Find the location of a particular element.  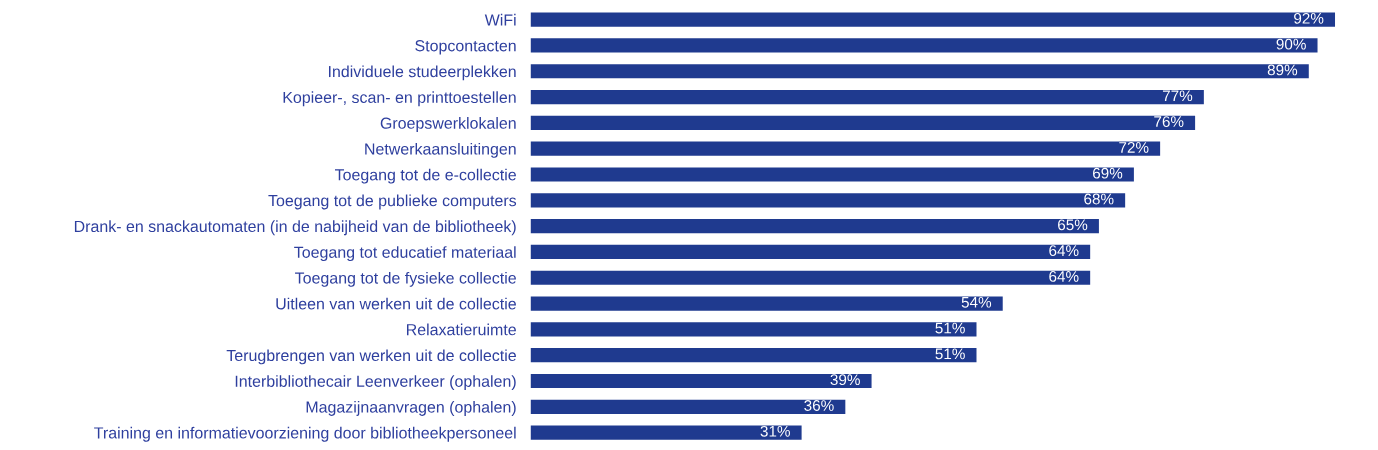

y-tick-label: Uitleen van werken uit de collectie is located at coordinates (396, 303).